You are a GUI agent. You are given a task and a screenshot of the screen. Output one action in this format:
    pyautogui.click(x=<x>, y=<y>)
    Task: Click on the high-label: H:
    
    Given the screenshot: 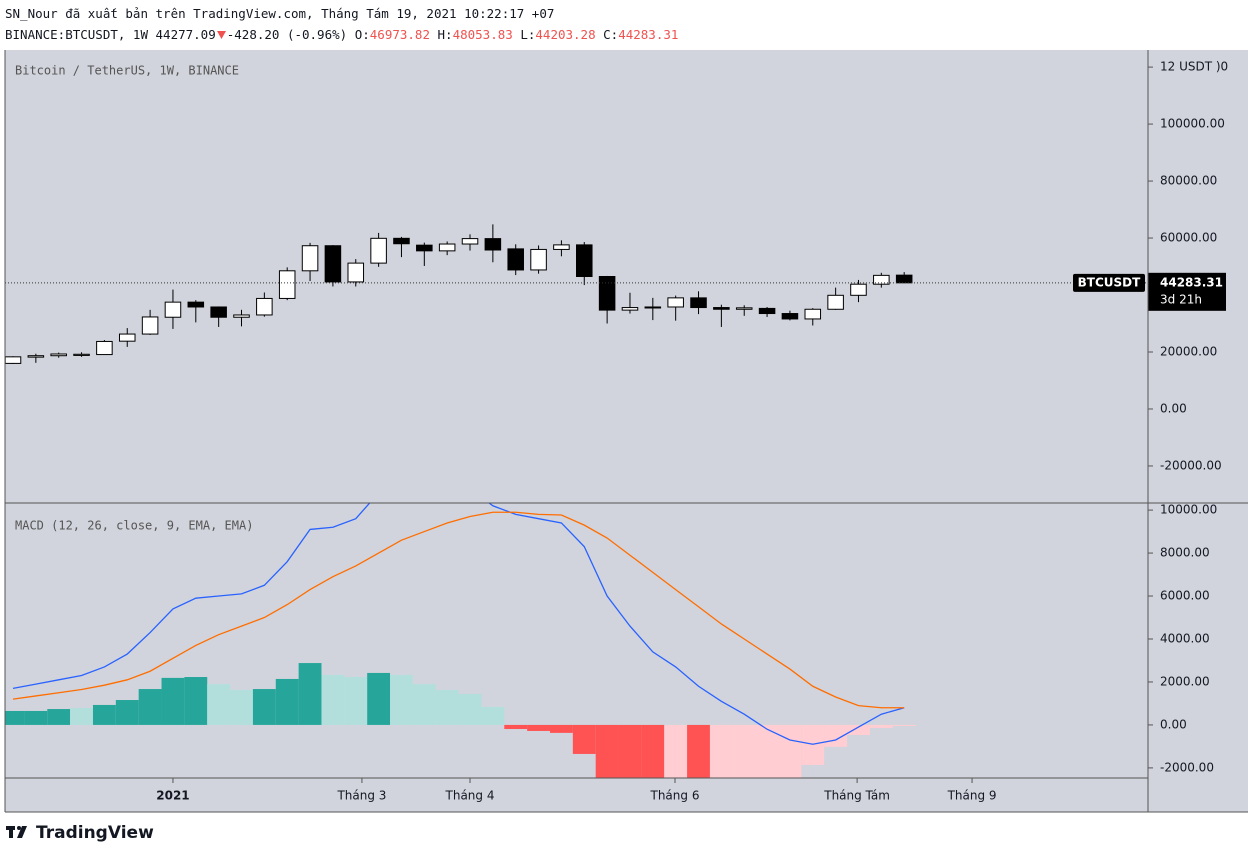 What is the action you would take?
    pyautogui.click(x=445, y=34)
    